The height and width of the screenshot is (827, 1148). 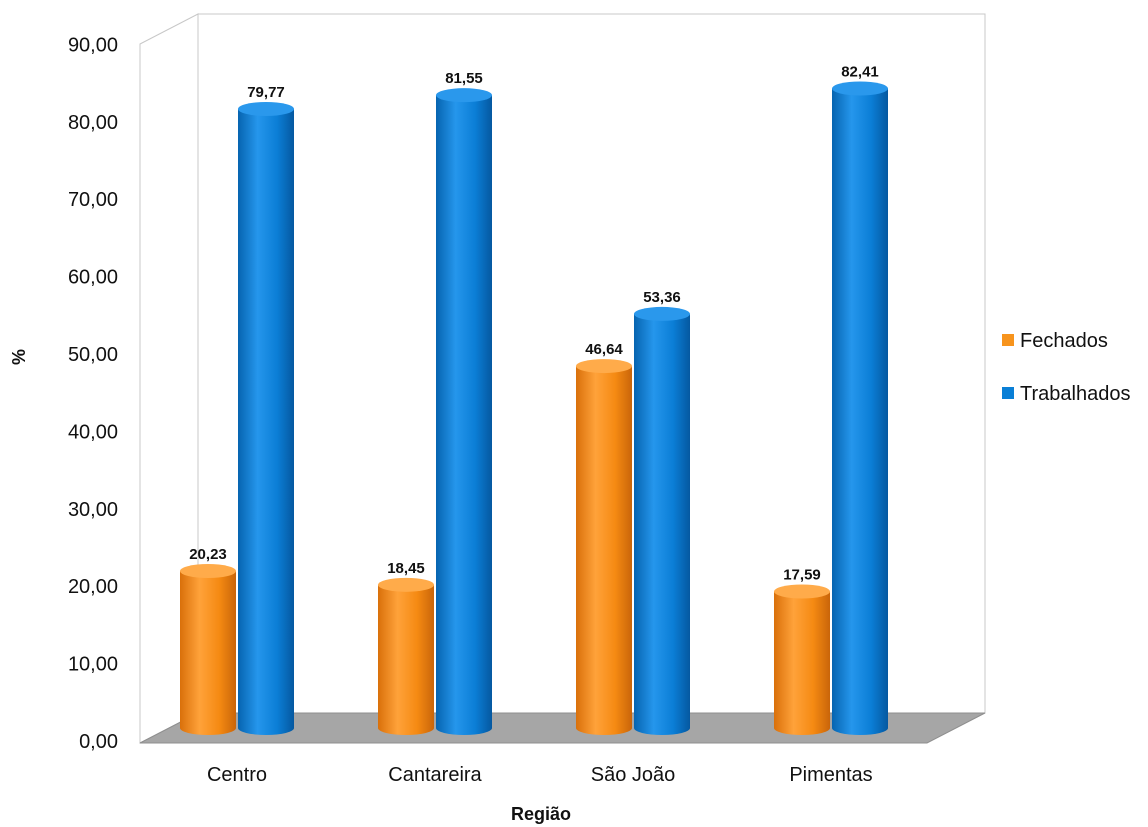 I want to click on y-tick-label: 20,00, so click(x=93, y=587).